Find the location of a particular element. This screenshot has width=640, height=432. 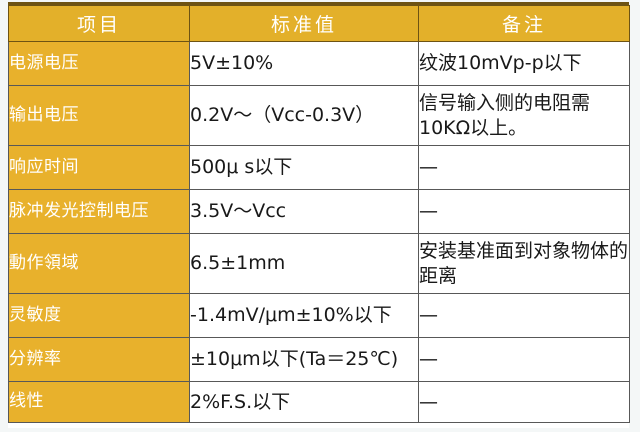

table-row: 脉冲发光控制电压 3.5V〜Vcc — is located at coordinates (319, 211).